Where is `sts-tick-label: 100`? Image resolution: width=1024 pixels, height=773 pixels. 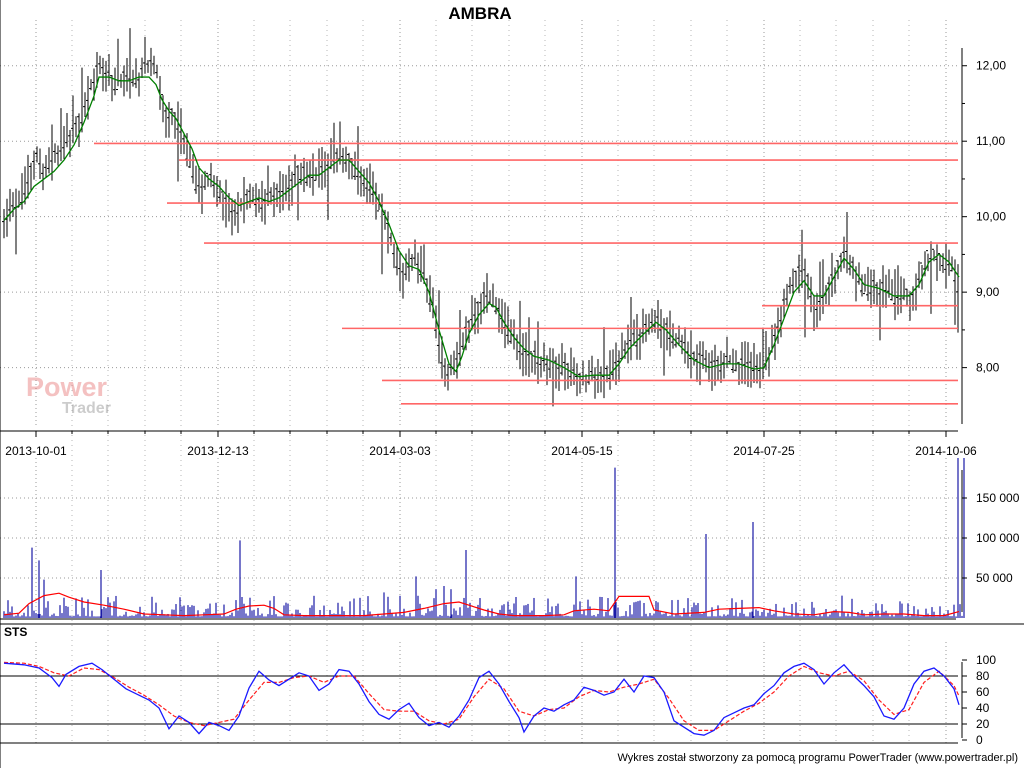
sts-tick-label: 100 is located at coordinates (986, 660).